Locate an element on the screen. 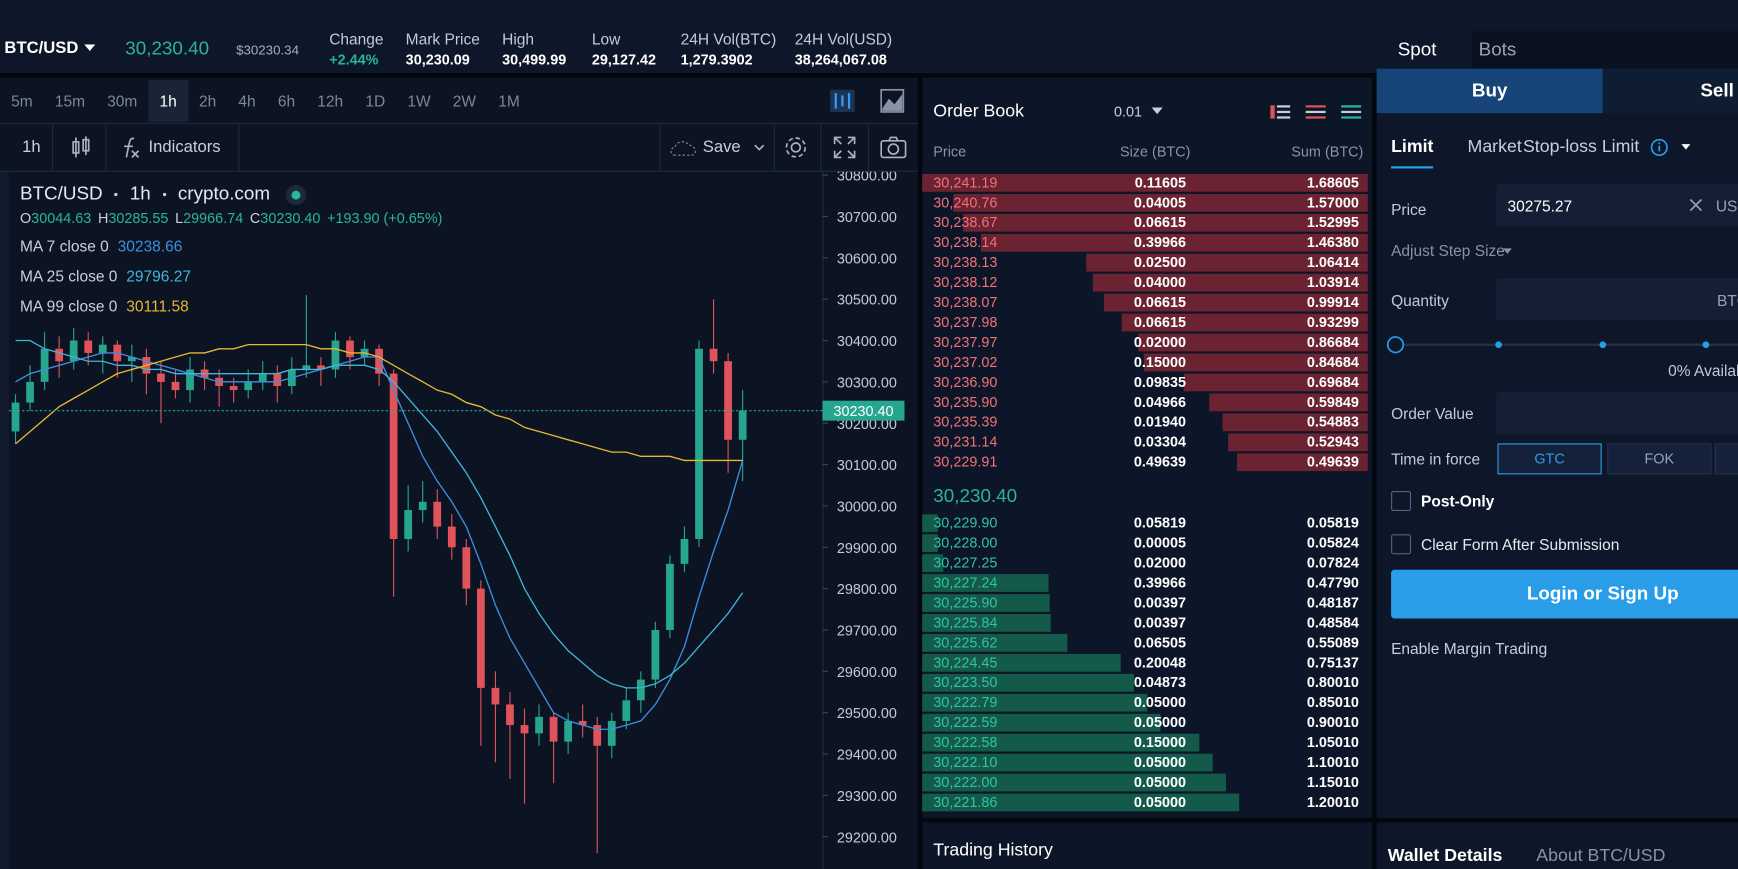 The image size is (1738, 869). separator is located at coordinates (459, 171).